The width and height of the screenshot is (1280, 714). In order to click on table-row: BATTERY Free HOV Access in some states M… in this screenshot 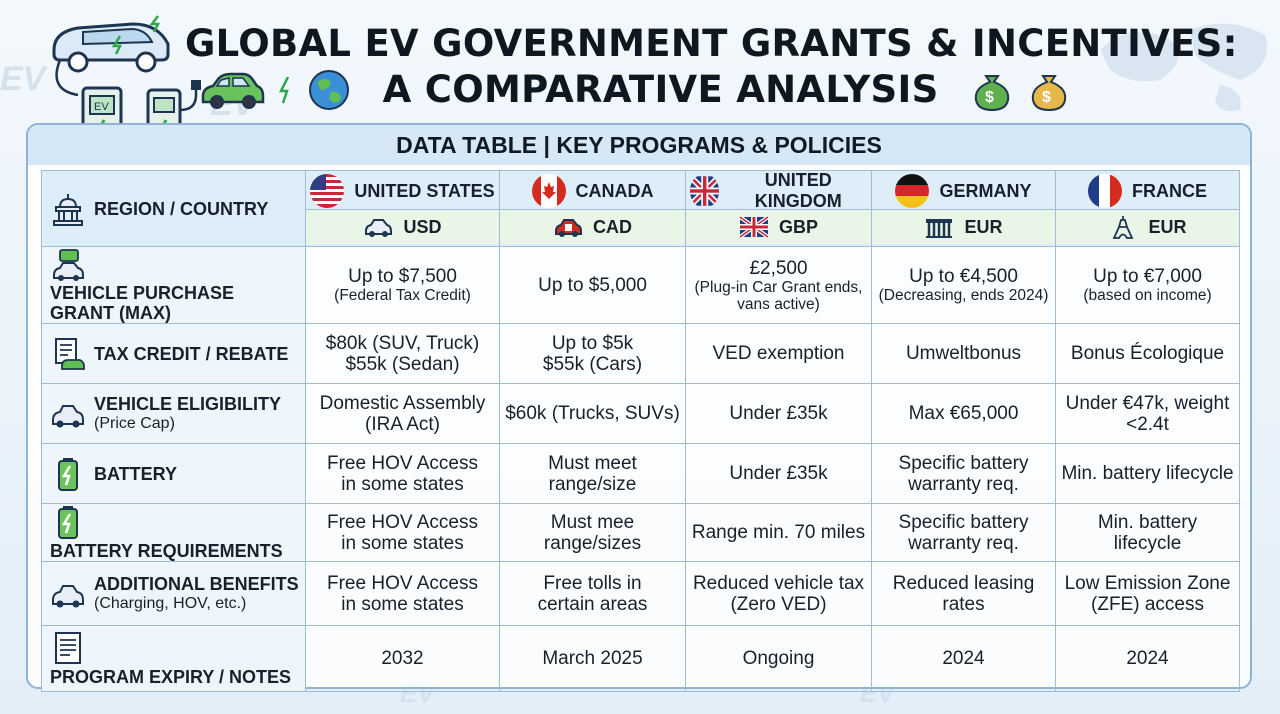, I will do `click(640, 473)`.